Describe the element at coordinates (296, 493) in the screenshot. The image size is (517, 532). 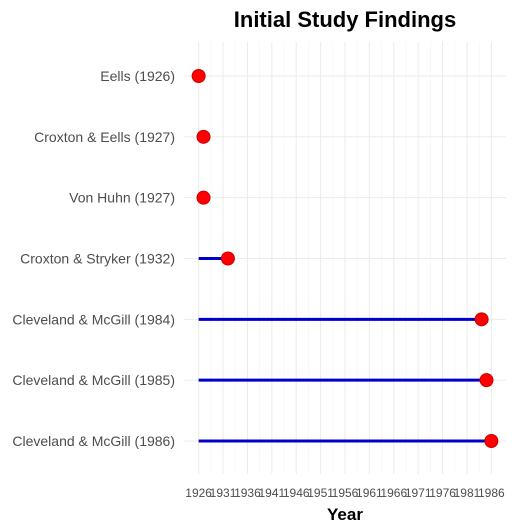
I see `x-tick-label: 1946` at that location.